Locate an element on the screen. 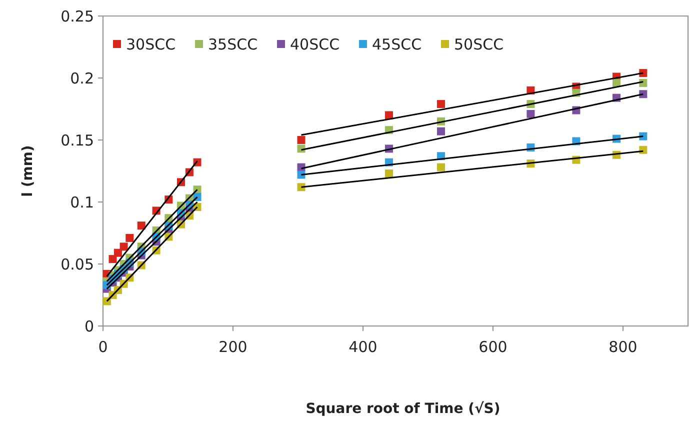 This screenshot has height=425, width=689. x-tick-label: 200 is located at coordinates (233, 347).